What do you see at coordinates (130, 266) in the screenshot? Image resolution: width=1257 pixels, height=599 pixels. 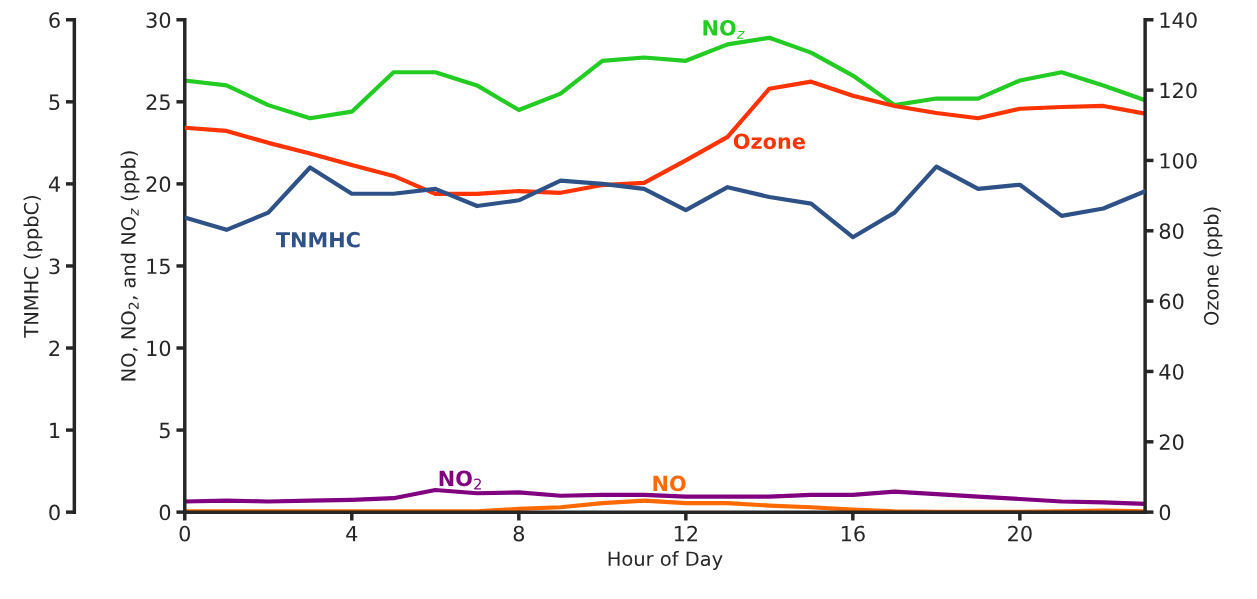 I see `y-axis-title: NO, NO$_{2}$, and NO$_{z}$ (ppb)` at bounding box center [130, 266].